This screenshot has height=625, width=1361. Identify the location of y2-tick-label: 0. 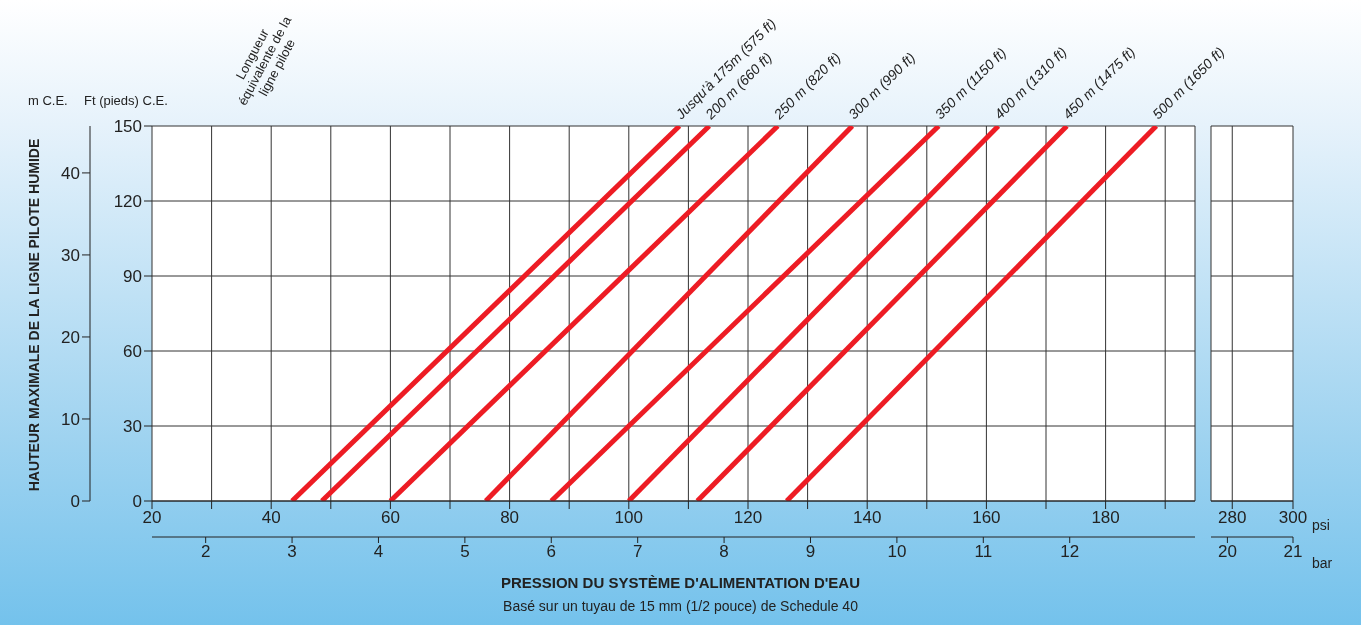
(137, 502).